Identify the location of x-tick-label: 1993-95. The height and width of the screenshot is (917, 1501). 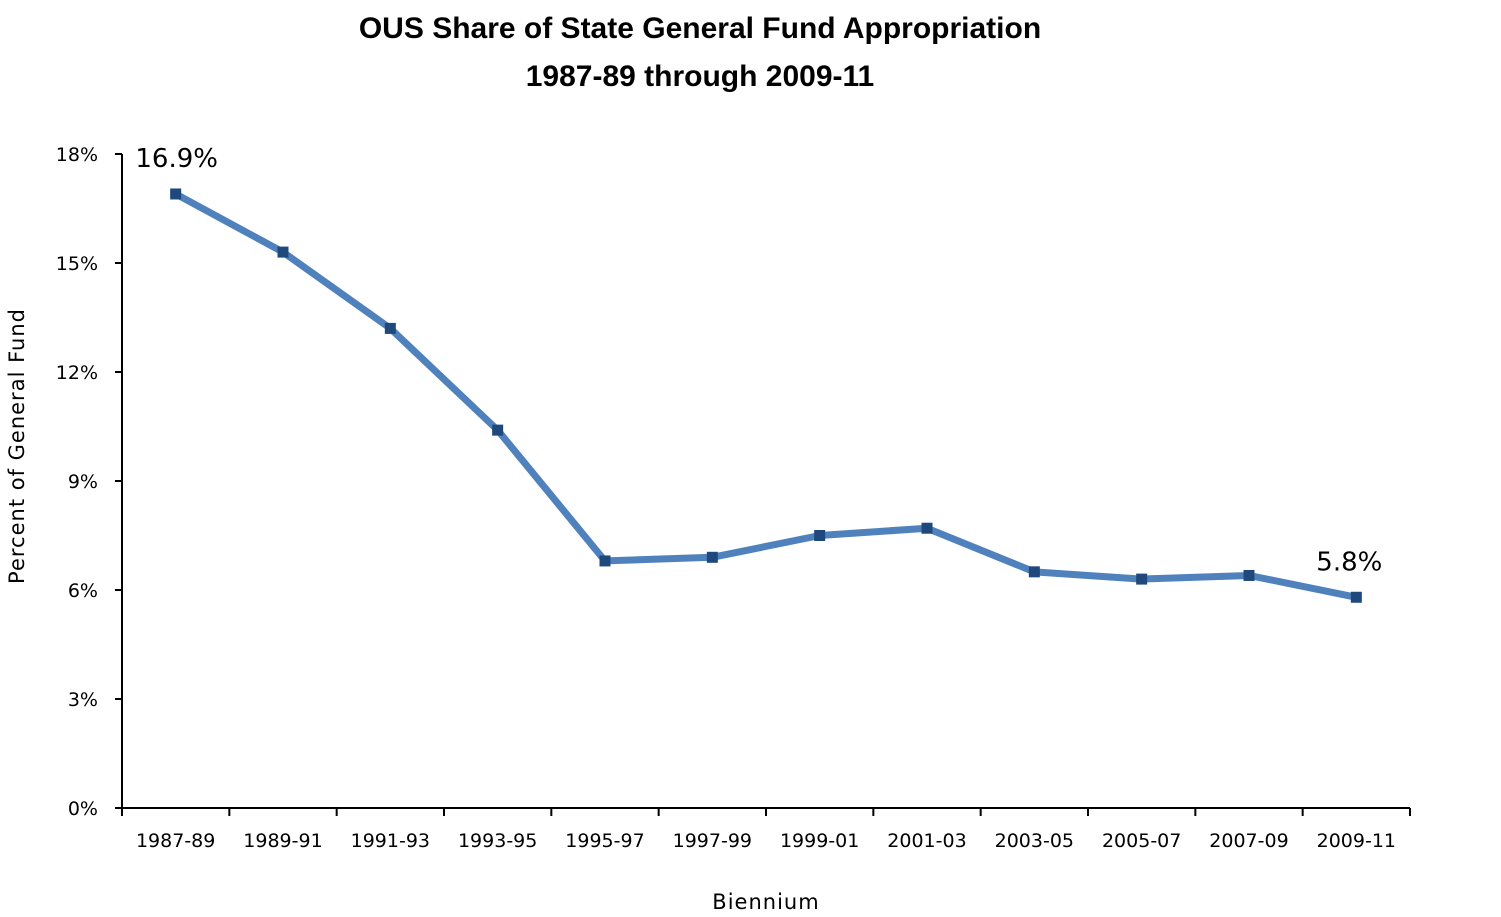
(497, 841).